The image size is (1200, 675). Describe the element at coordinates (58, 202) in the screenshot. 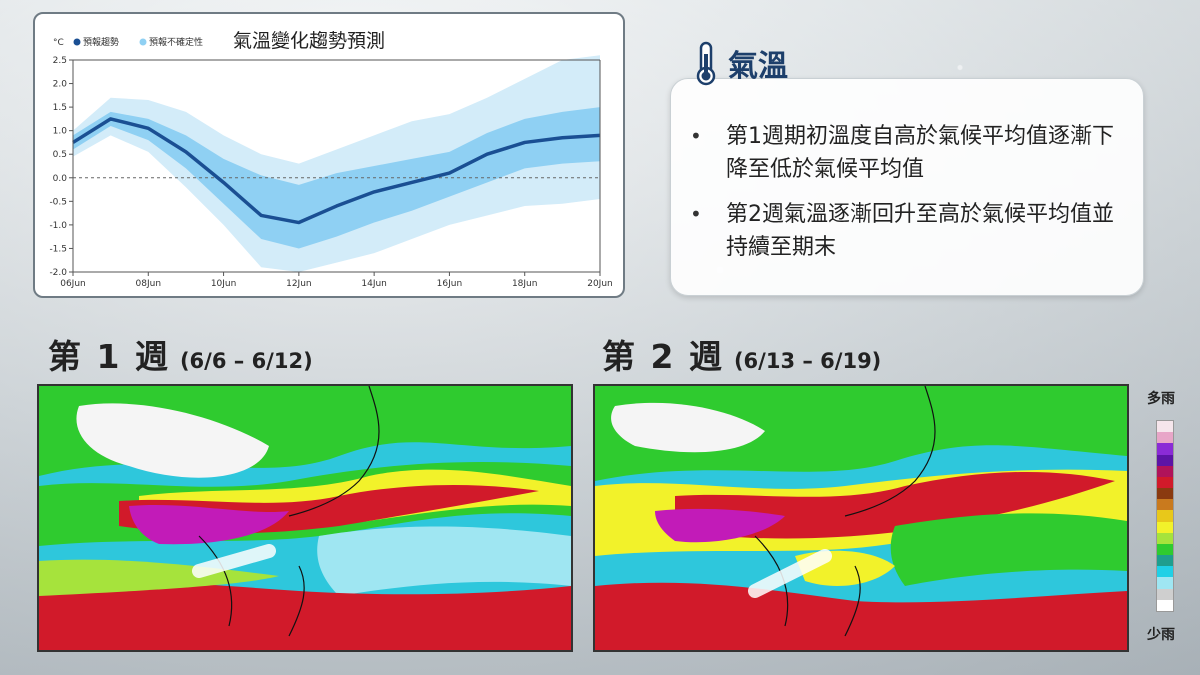

I see `y-tick-label: -0.5` at that location.